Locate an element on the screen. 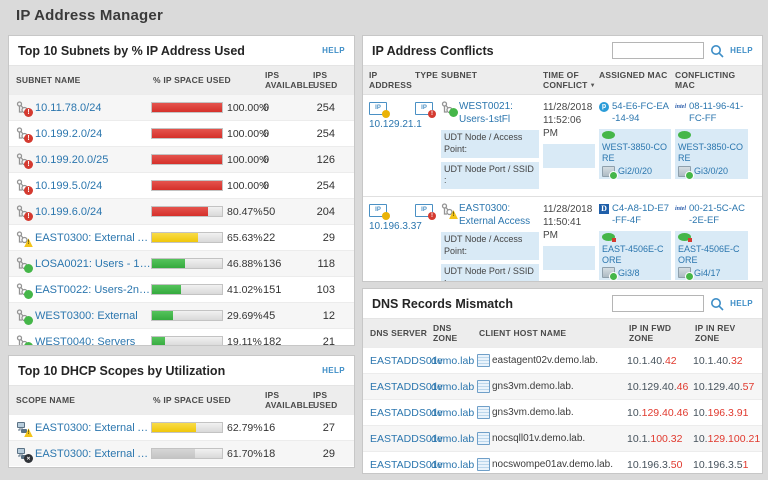 The image size is (768, 480). conflicting-mac-link: 08-11-96-41-FC-FF is located at coordinates (716, 113).